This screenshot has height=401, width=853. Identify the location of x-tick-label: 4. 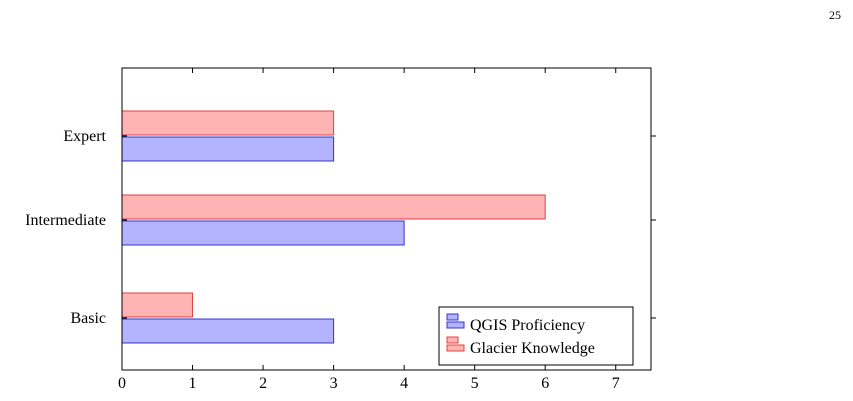
(404, 383).